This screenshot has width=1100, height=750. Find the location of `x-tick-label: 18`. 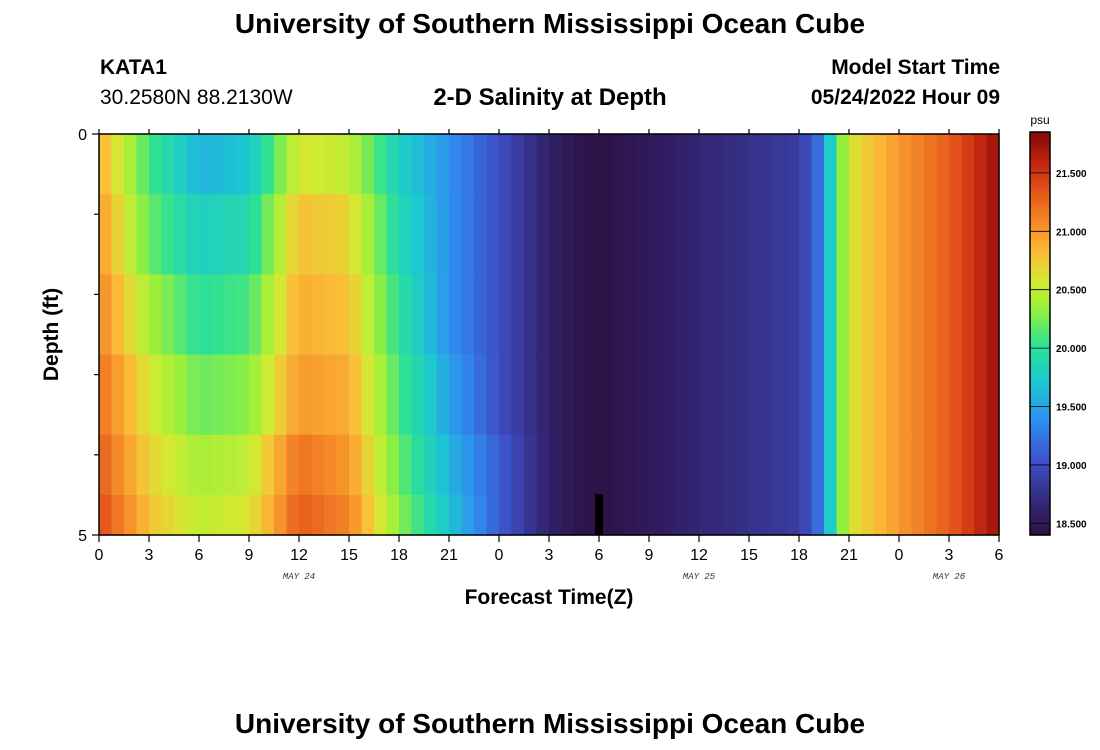

x-tick-label: 18 is located at coordinates (399, 555).